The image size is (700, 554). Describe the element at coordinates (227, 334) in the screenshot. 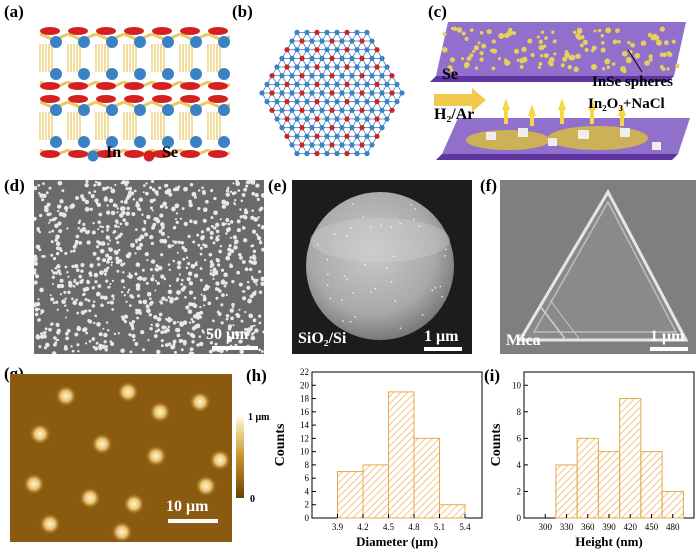

I see `sem-d-scale-label: 50 μm` at that location.